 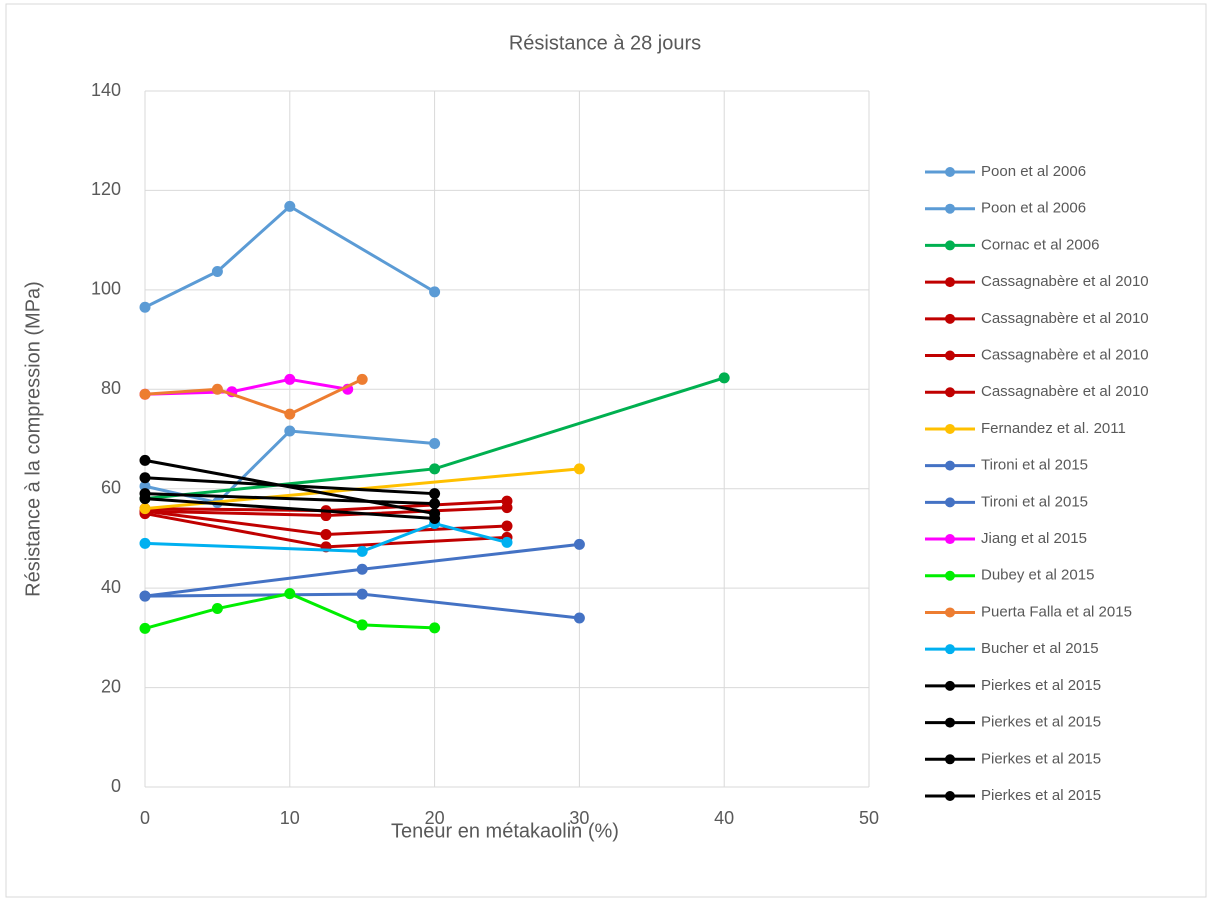 I want to click on y-tick-label: 60, so click(x=111, y=487).